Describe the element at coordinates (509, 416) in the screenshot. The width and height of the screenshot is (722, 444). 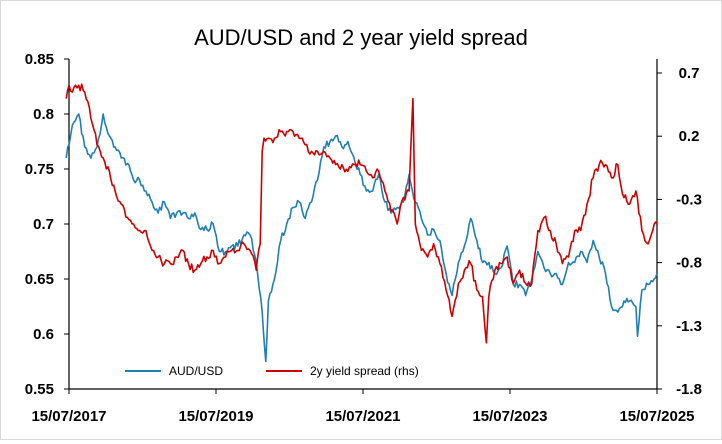
I see `x-tick-label: 15/07/2023` at that location.